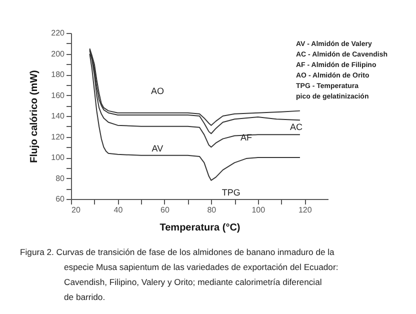  Describe the element at coordinates (305, 210) in the screenshot. I see `x-tick-label: 120` at that location.